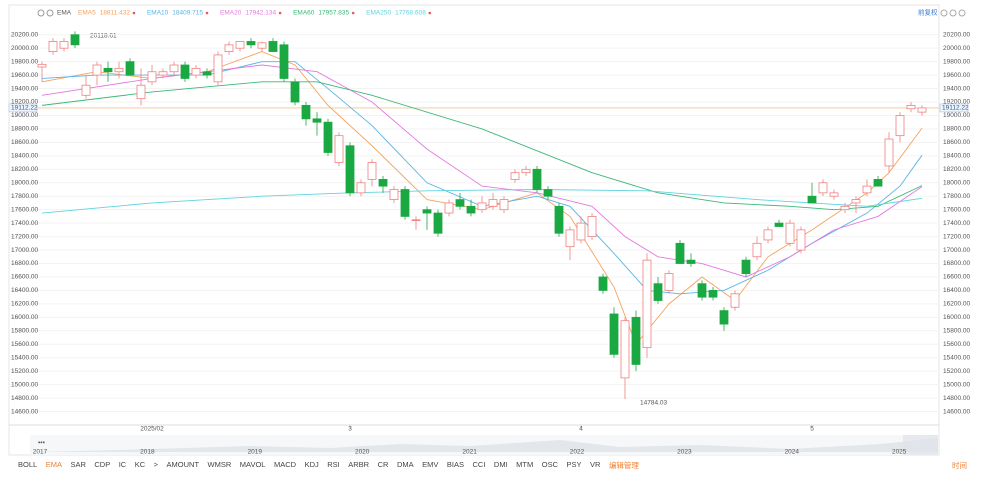  Describe the element at coordinates (333, 464) in the screenshot. I see `indicator-tab: RSI` at that location.